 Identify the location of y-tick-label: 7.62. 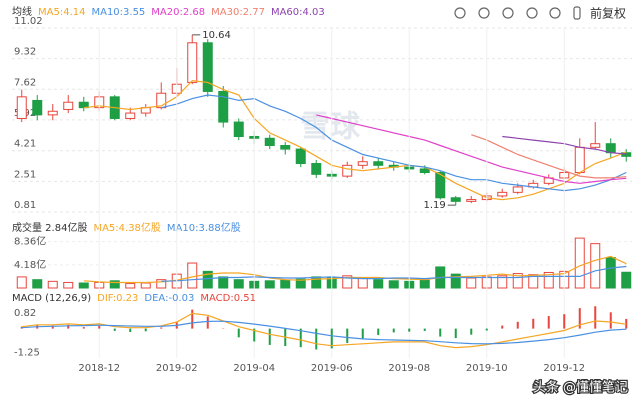
(25, 82).